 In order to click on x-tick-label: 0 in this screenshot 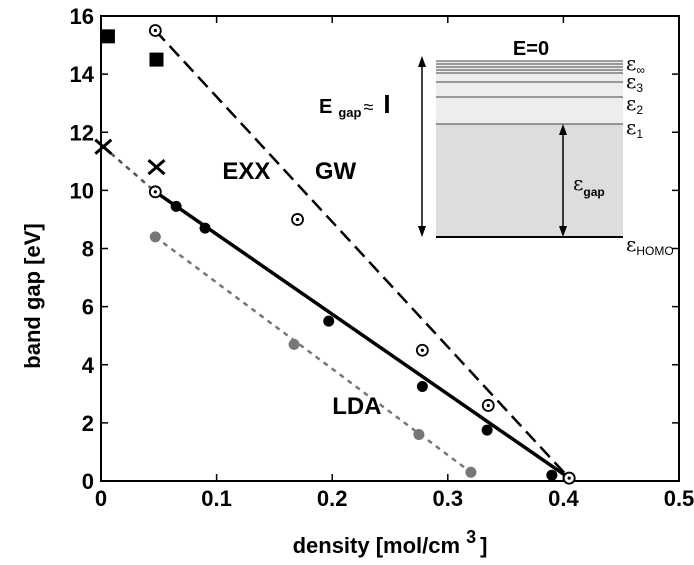, I will do `click(101, 498)`.